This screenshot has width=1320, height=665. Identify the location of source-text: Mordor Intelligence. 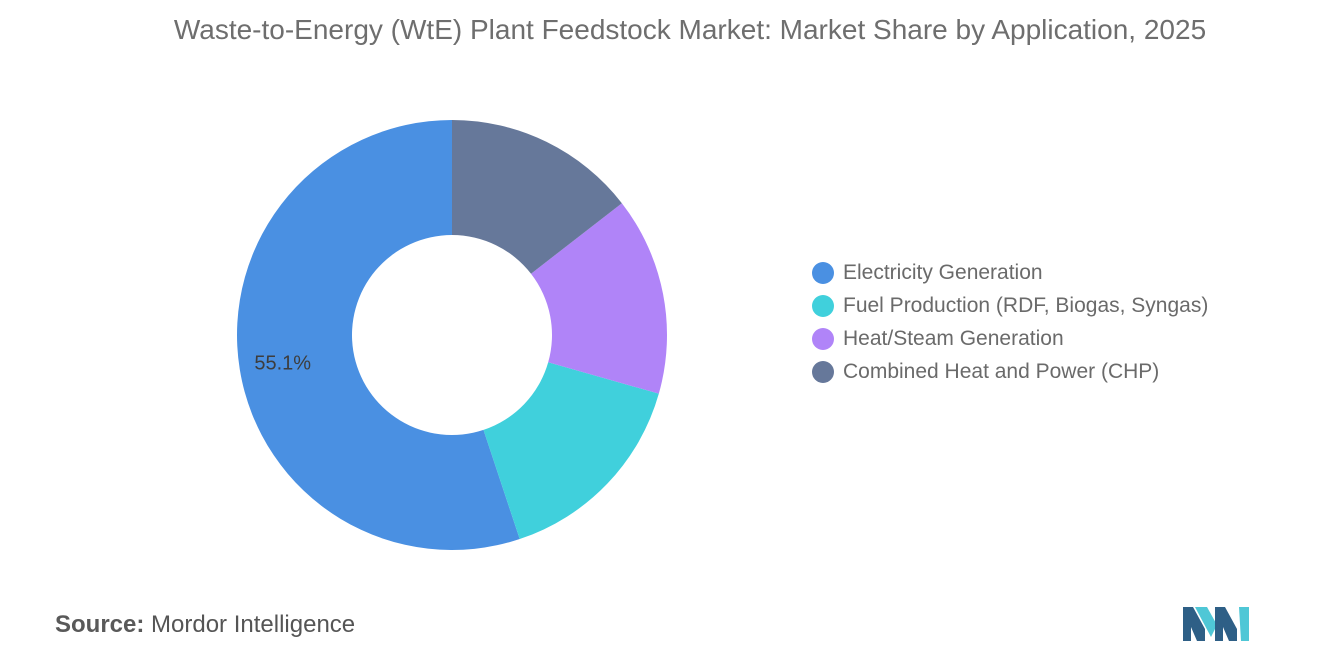
(253, 624).